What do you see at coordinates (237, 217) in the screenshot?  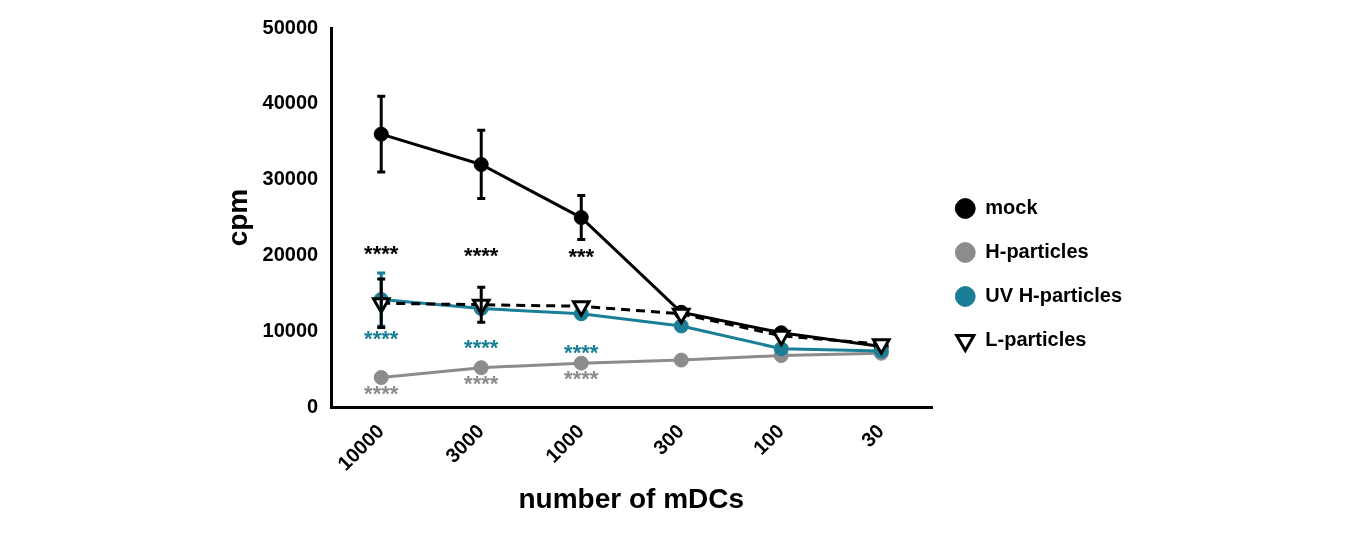 I see `y-axis-title: cpm` at bounding box center [237, 217].